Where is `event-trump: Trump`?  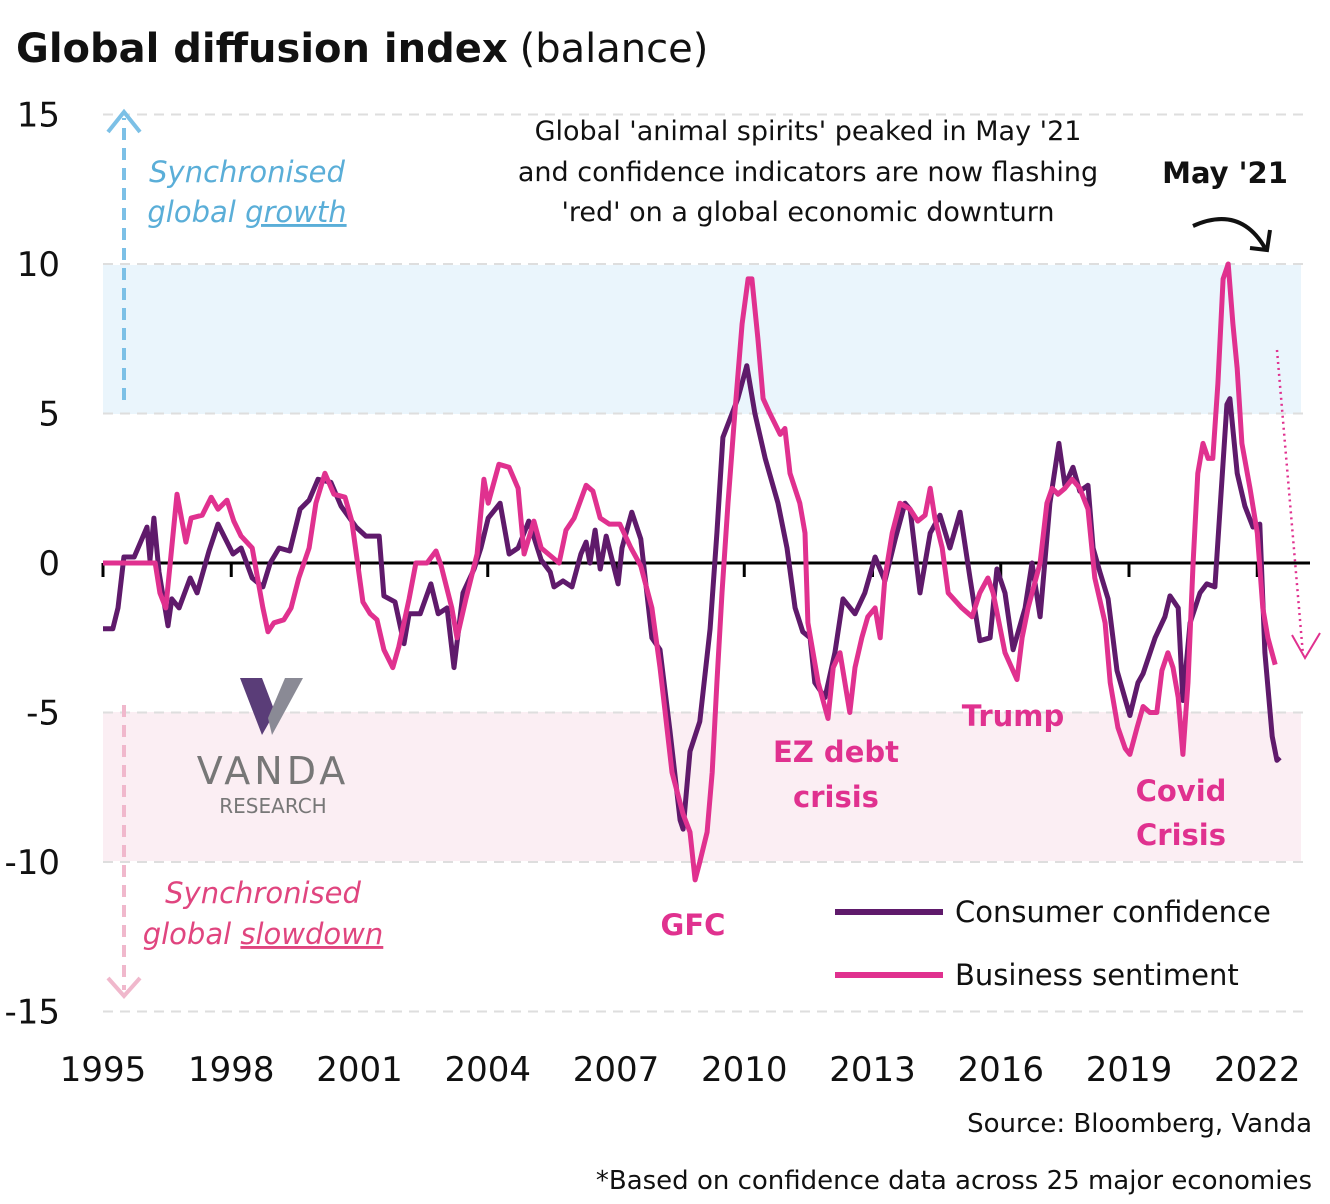
event-trump: Trump is located at coordinates (1013, 716).